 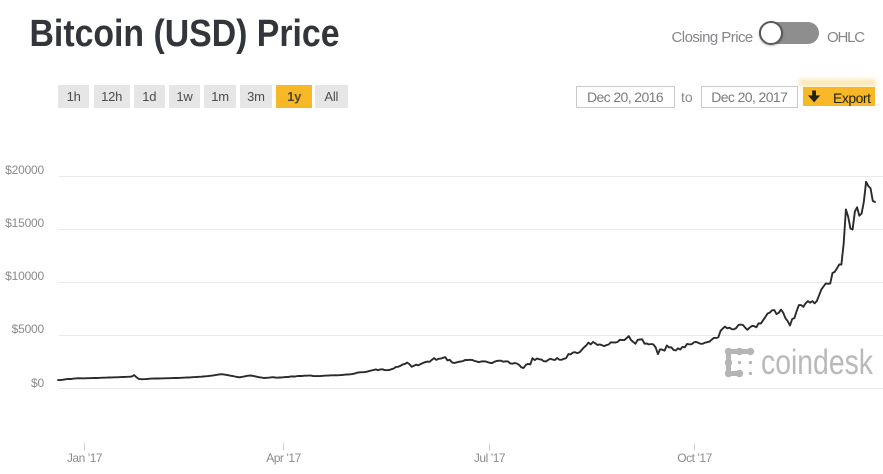 What do you see at coordinates (185, 34) in the screenshot?
I see `svg-text: Bitcoin (USD) Price` at bounding box center [185, 34].